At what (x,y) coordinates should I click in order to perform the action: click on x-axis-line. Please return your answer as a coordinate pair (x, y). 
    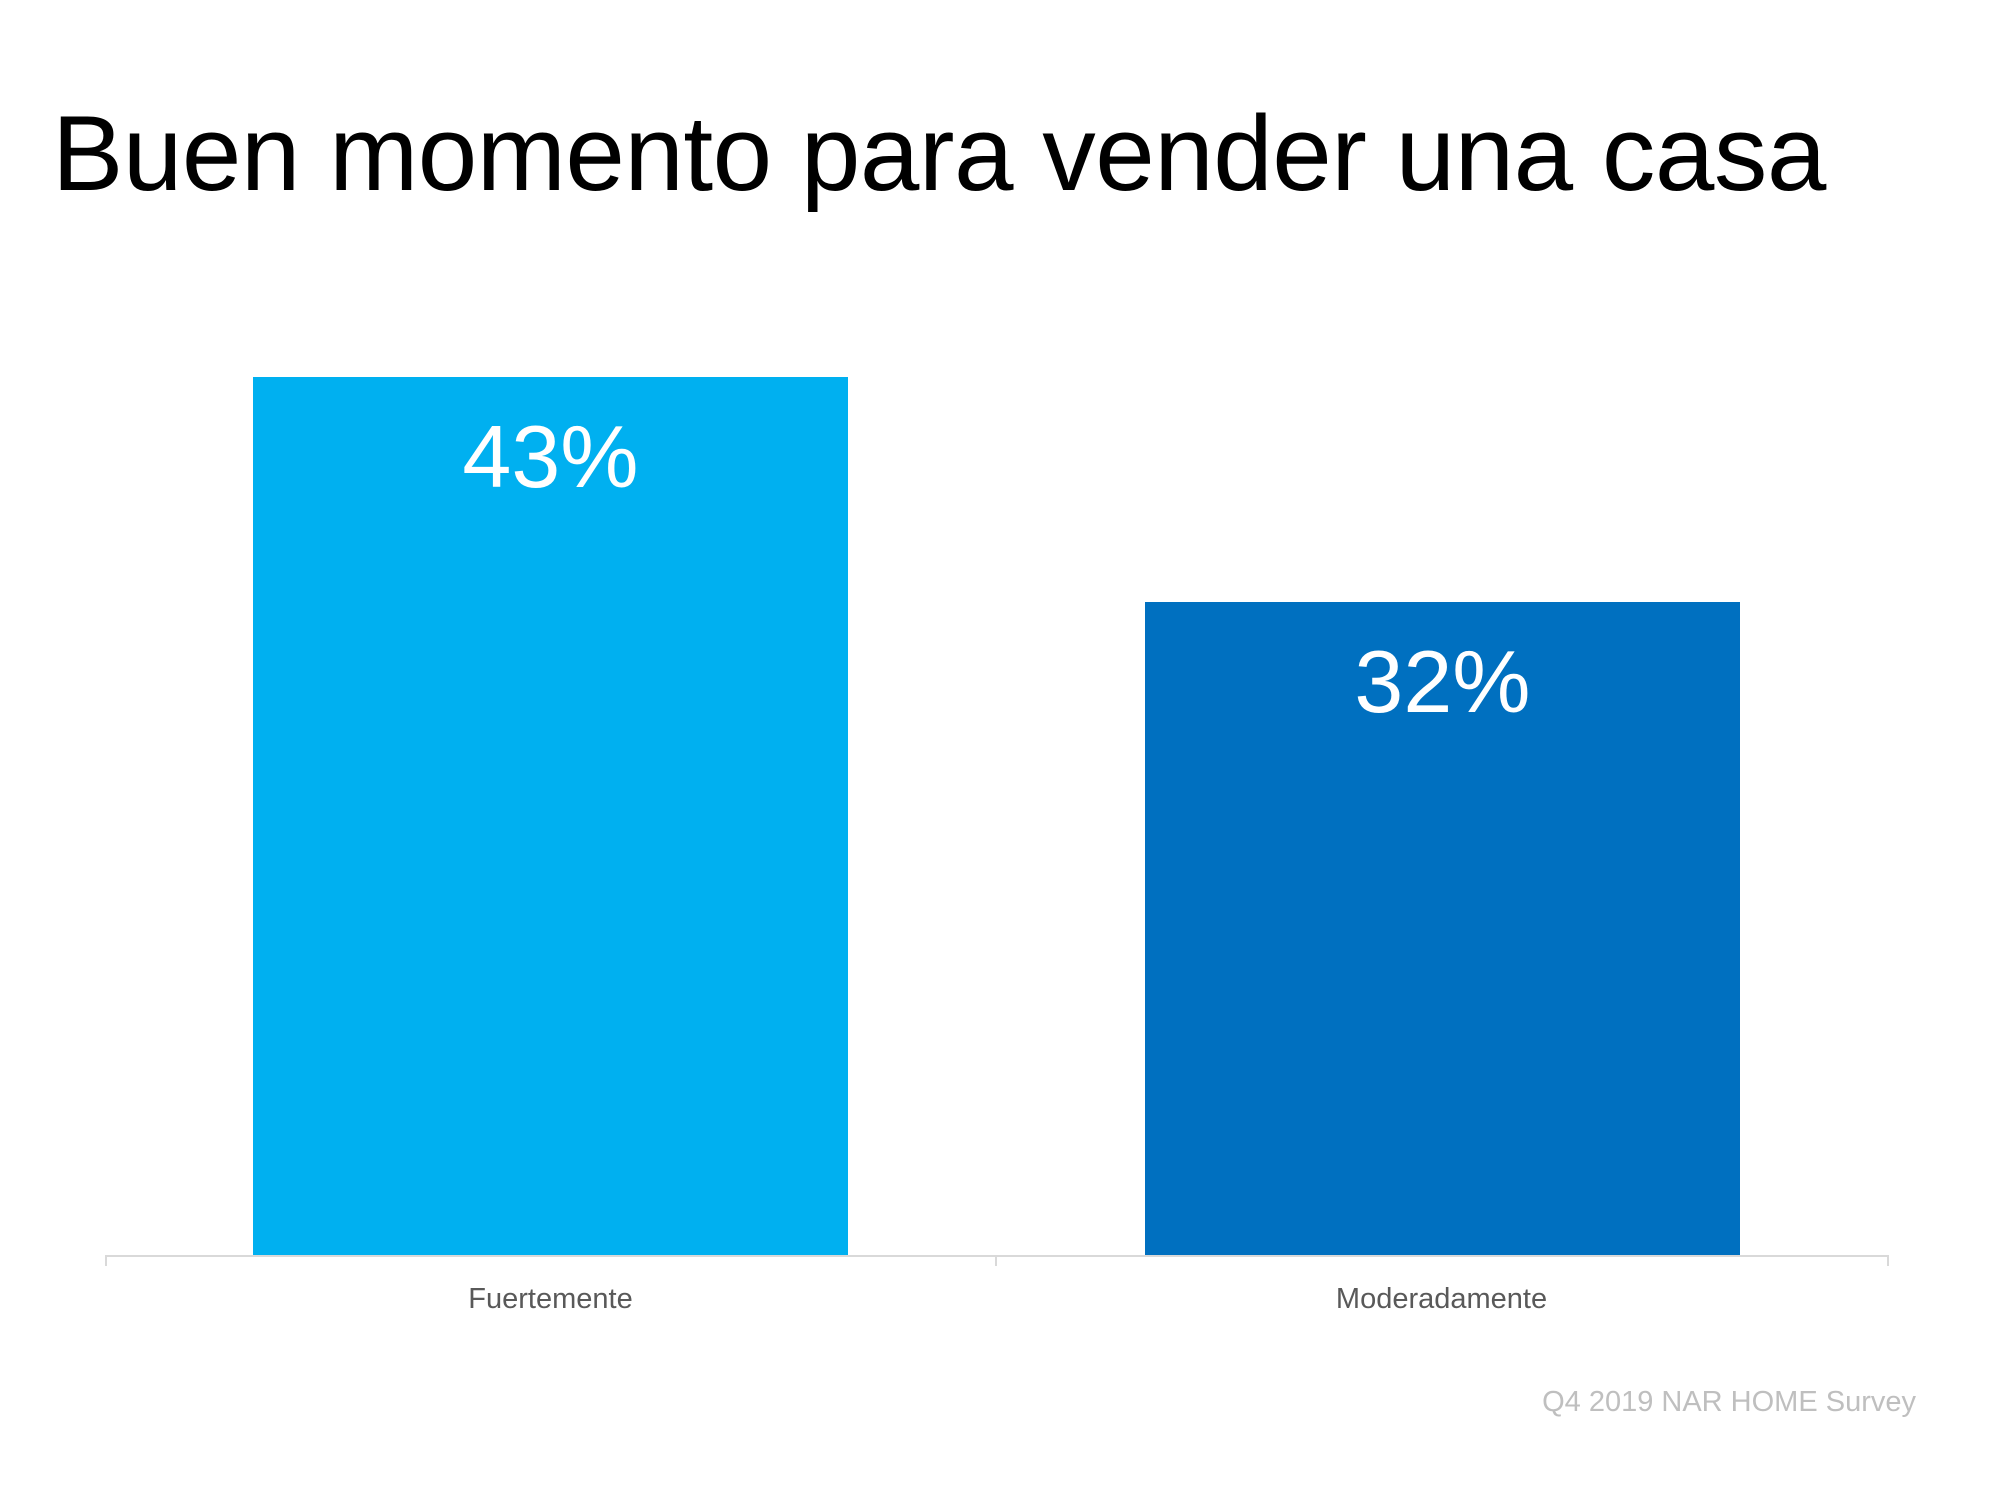
    Looking at the image, I should click on (997, 1256).